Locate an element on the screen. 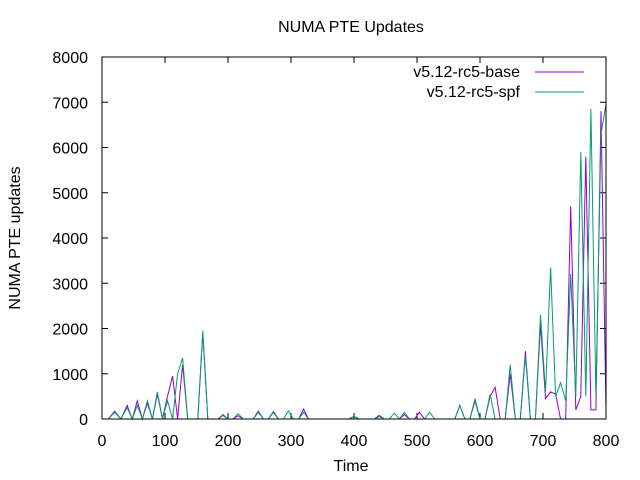 This screenshot has width=640, height=480. x-tick-label: 600 is located at coordinates (480, 441).